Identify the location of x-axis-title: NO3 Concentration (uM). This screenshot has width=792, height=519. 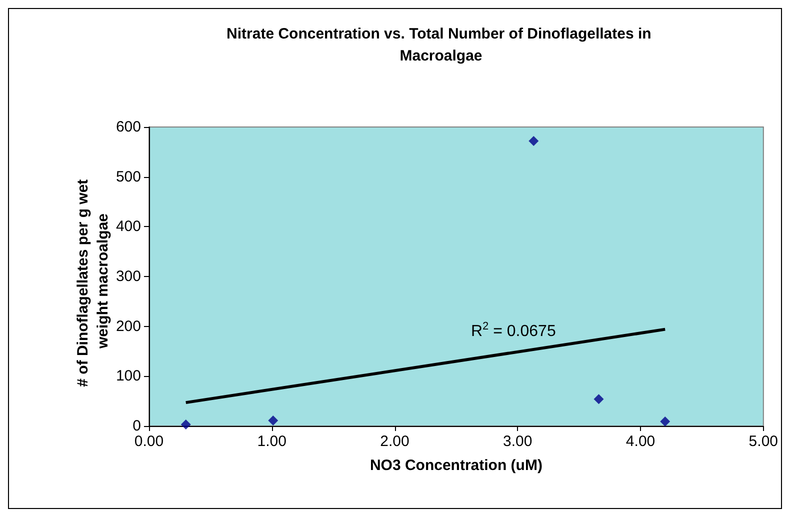
(456, 465).